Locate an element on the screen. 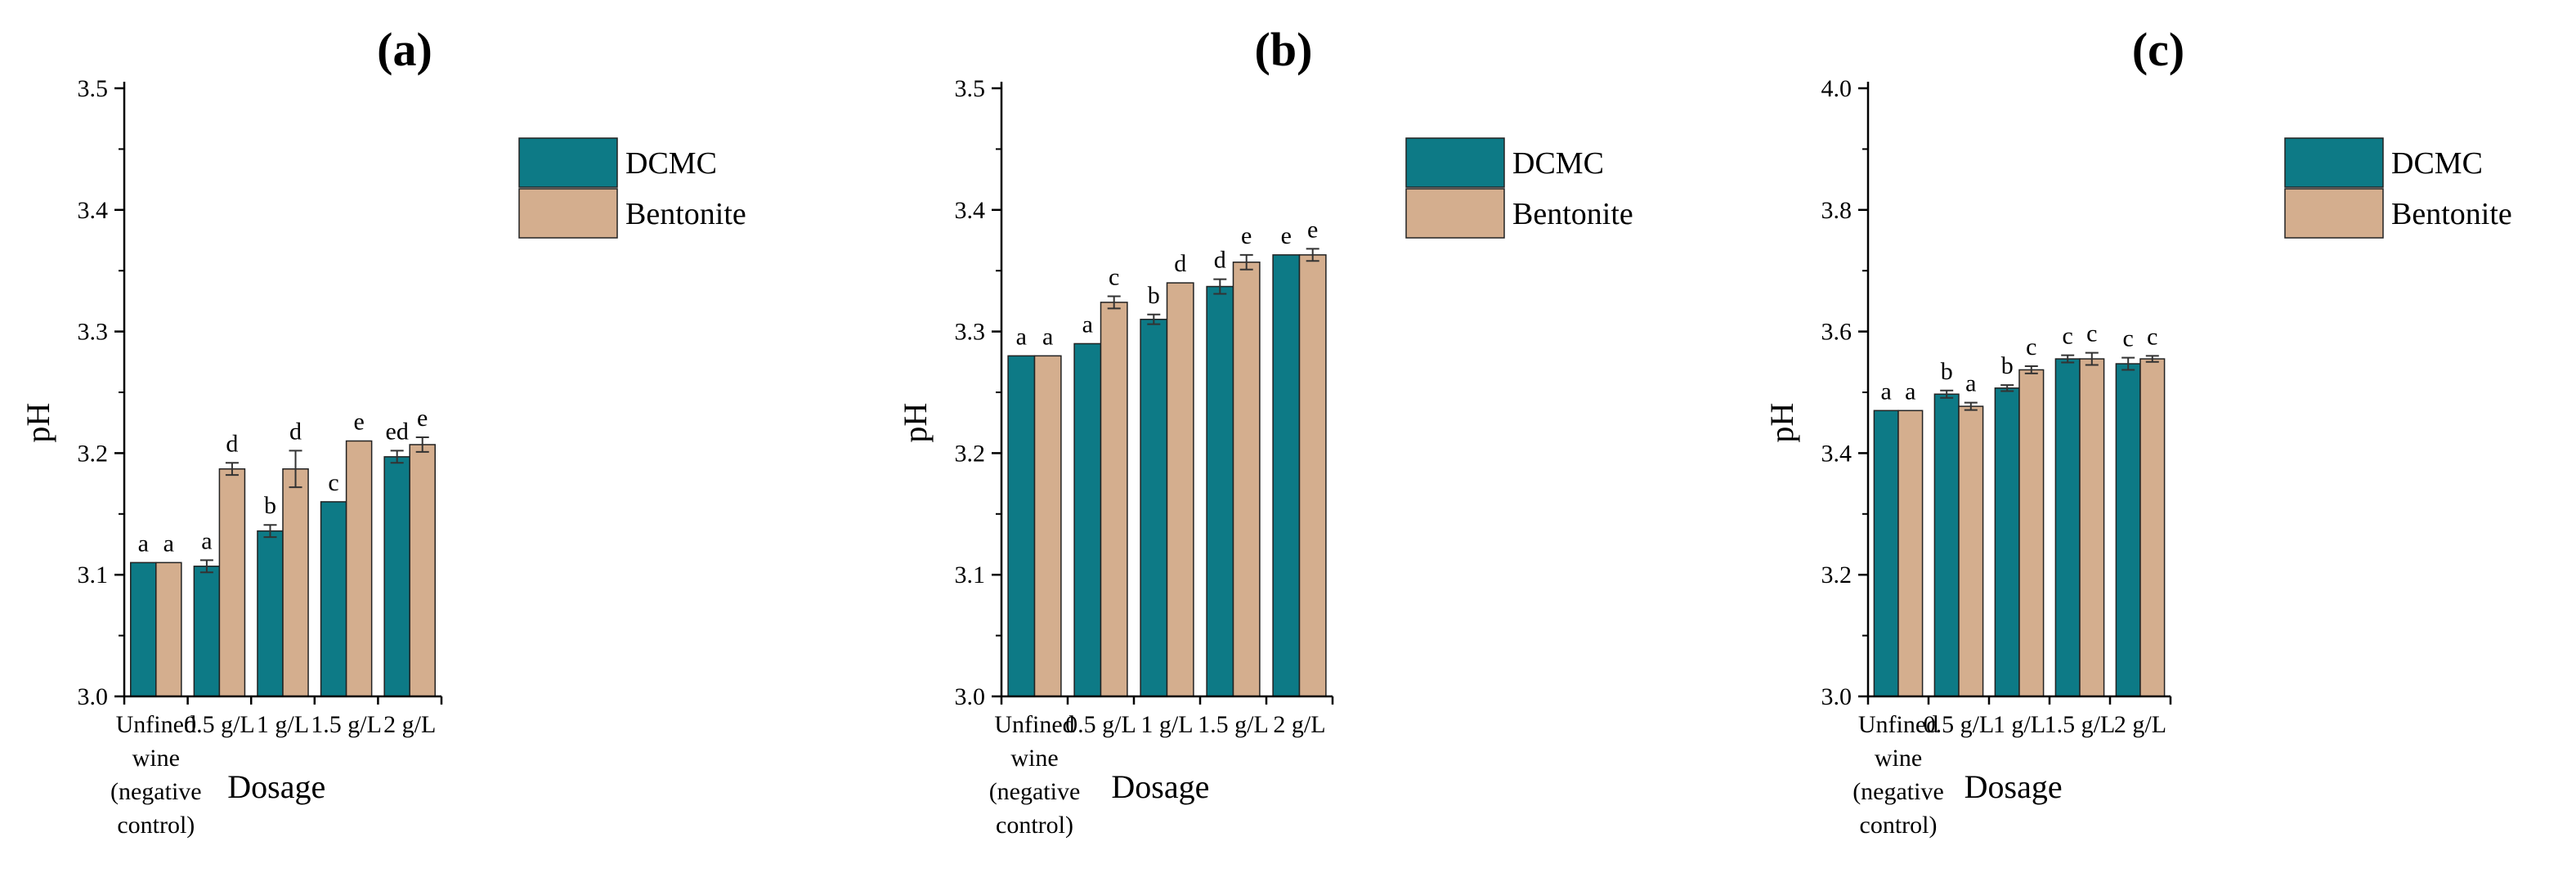 The image size is (2576, 895). legend-label-dcmc: DCMC is located at coordinates (1558, 163).